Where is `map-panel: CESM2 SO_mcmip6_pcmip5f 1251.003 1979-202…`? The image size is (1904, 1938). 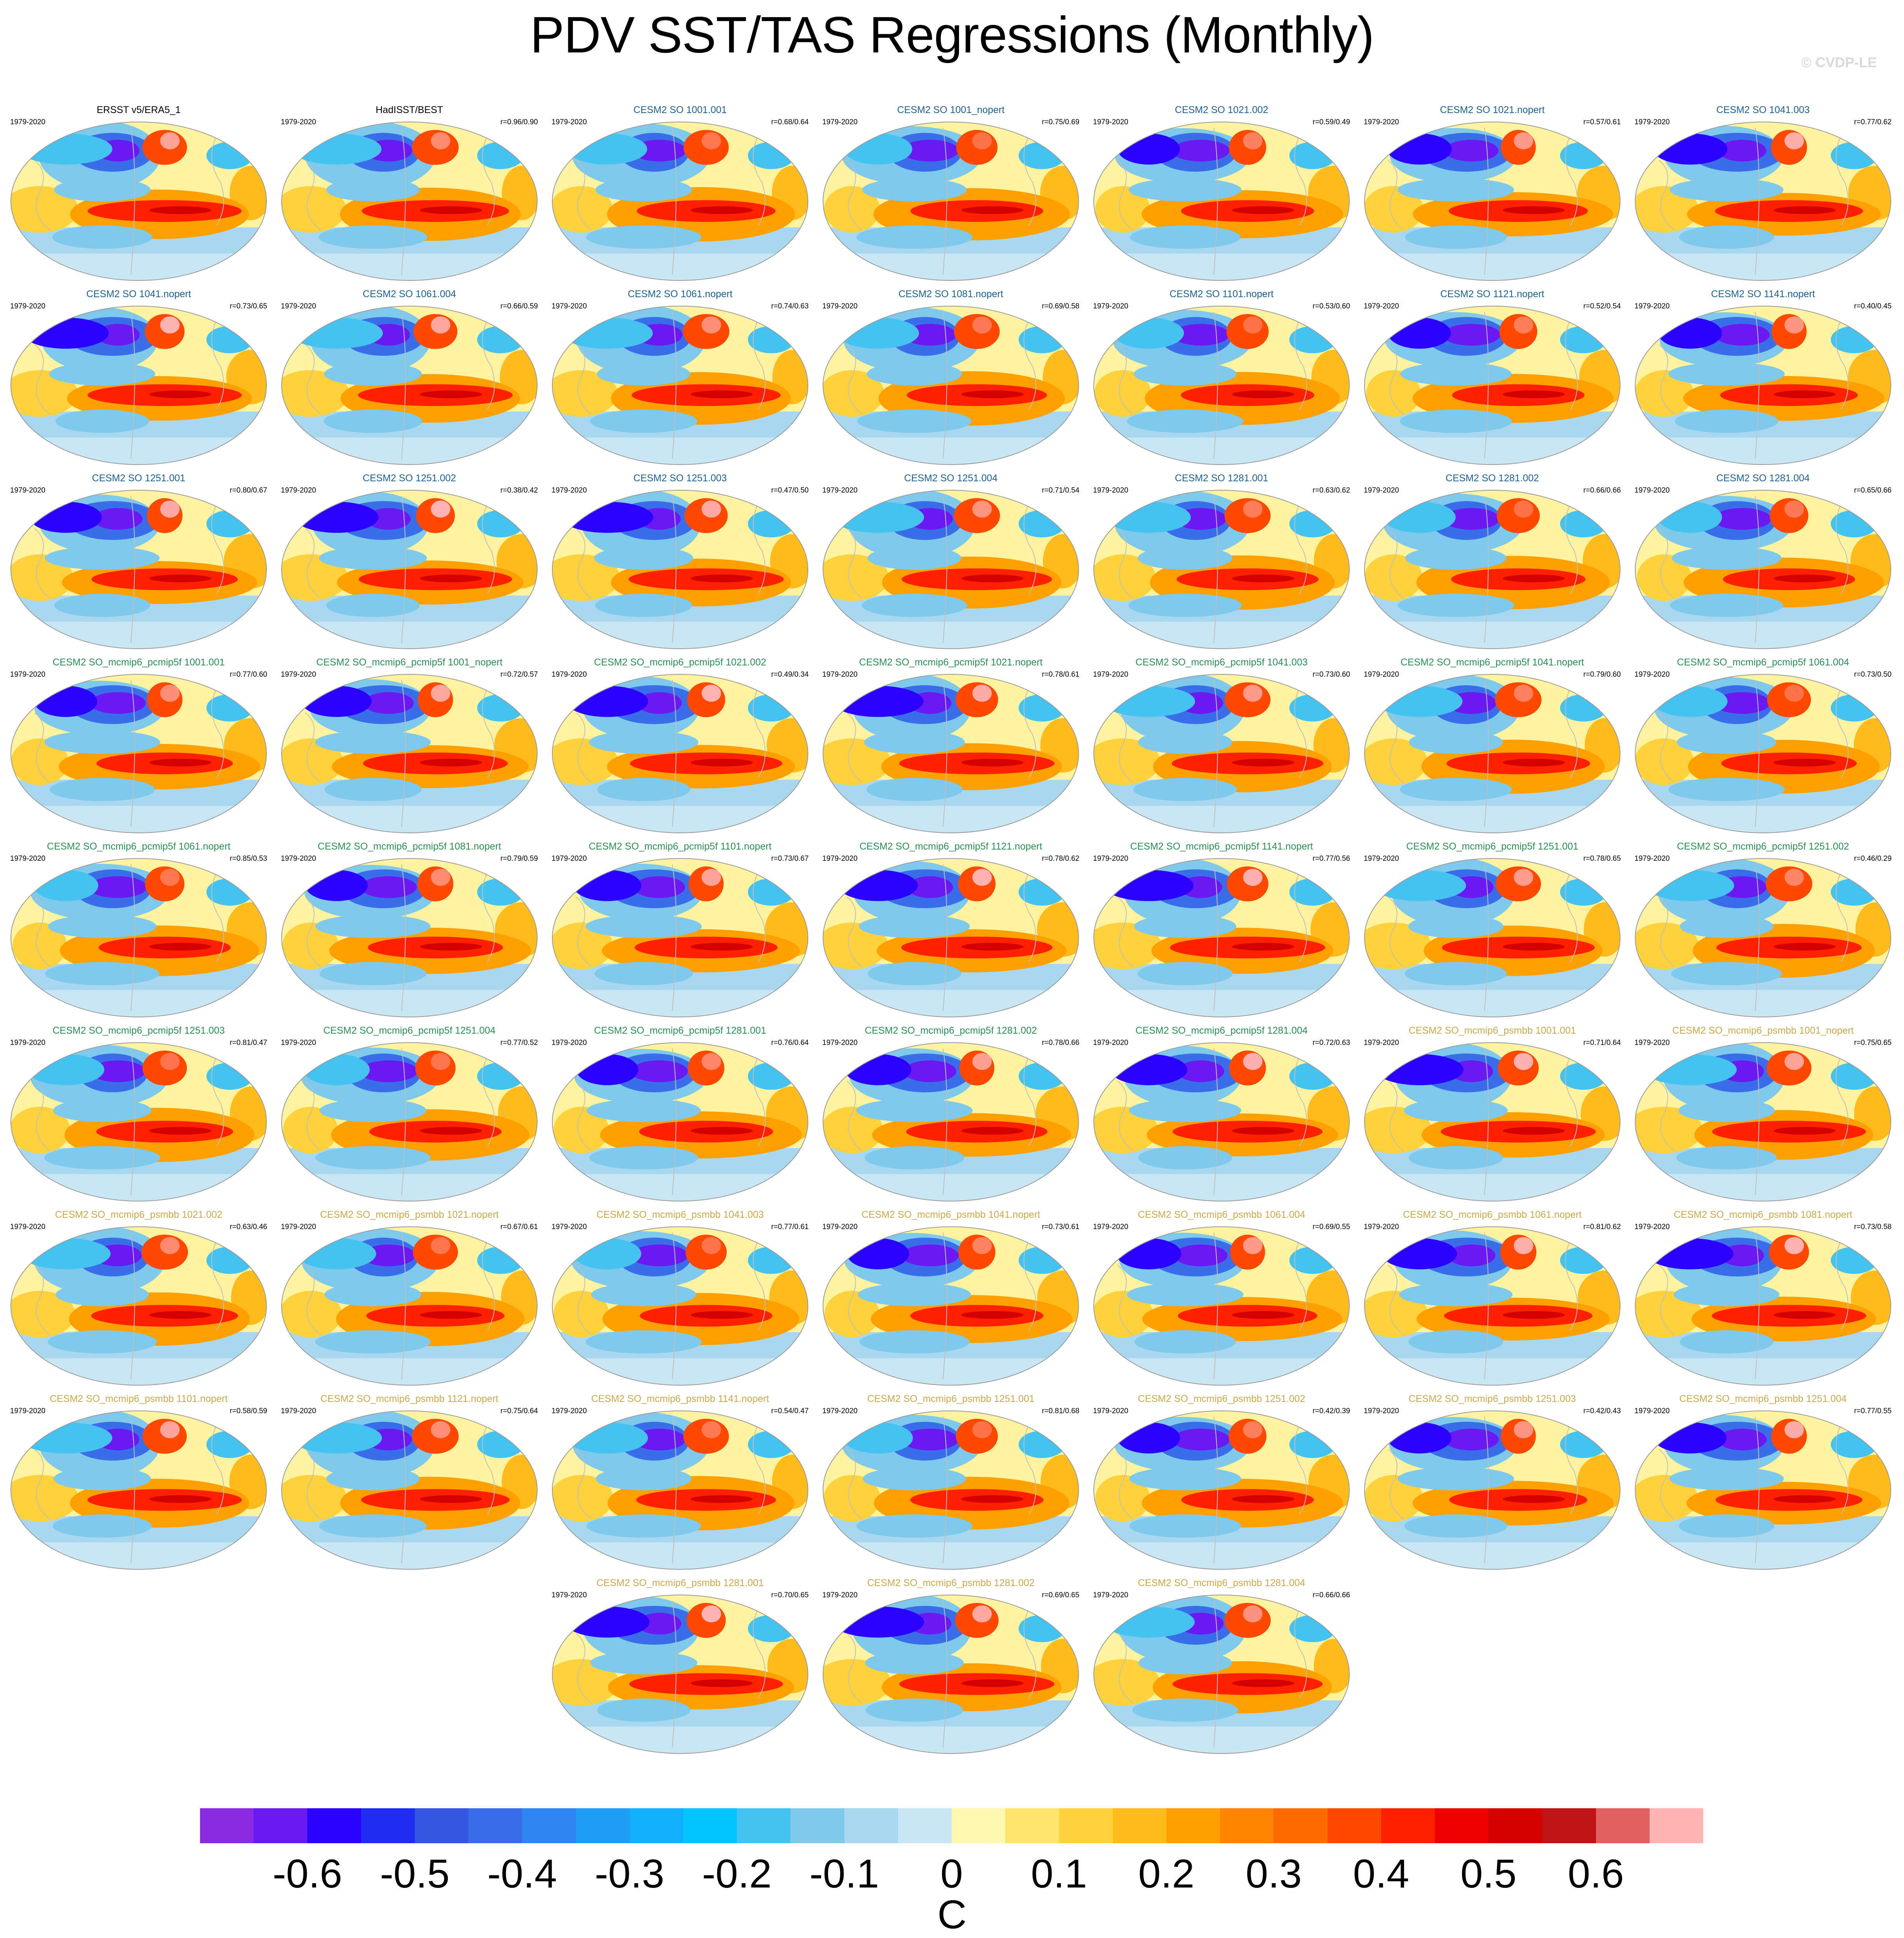
map-panel: CESM2 SO_mcmip6_pcmip5f 1251.003 1979-202… is located at coordinates (139, 1116).